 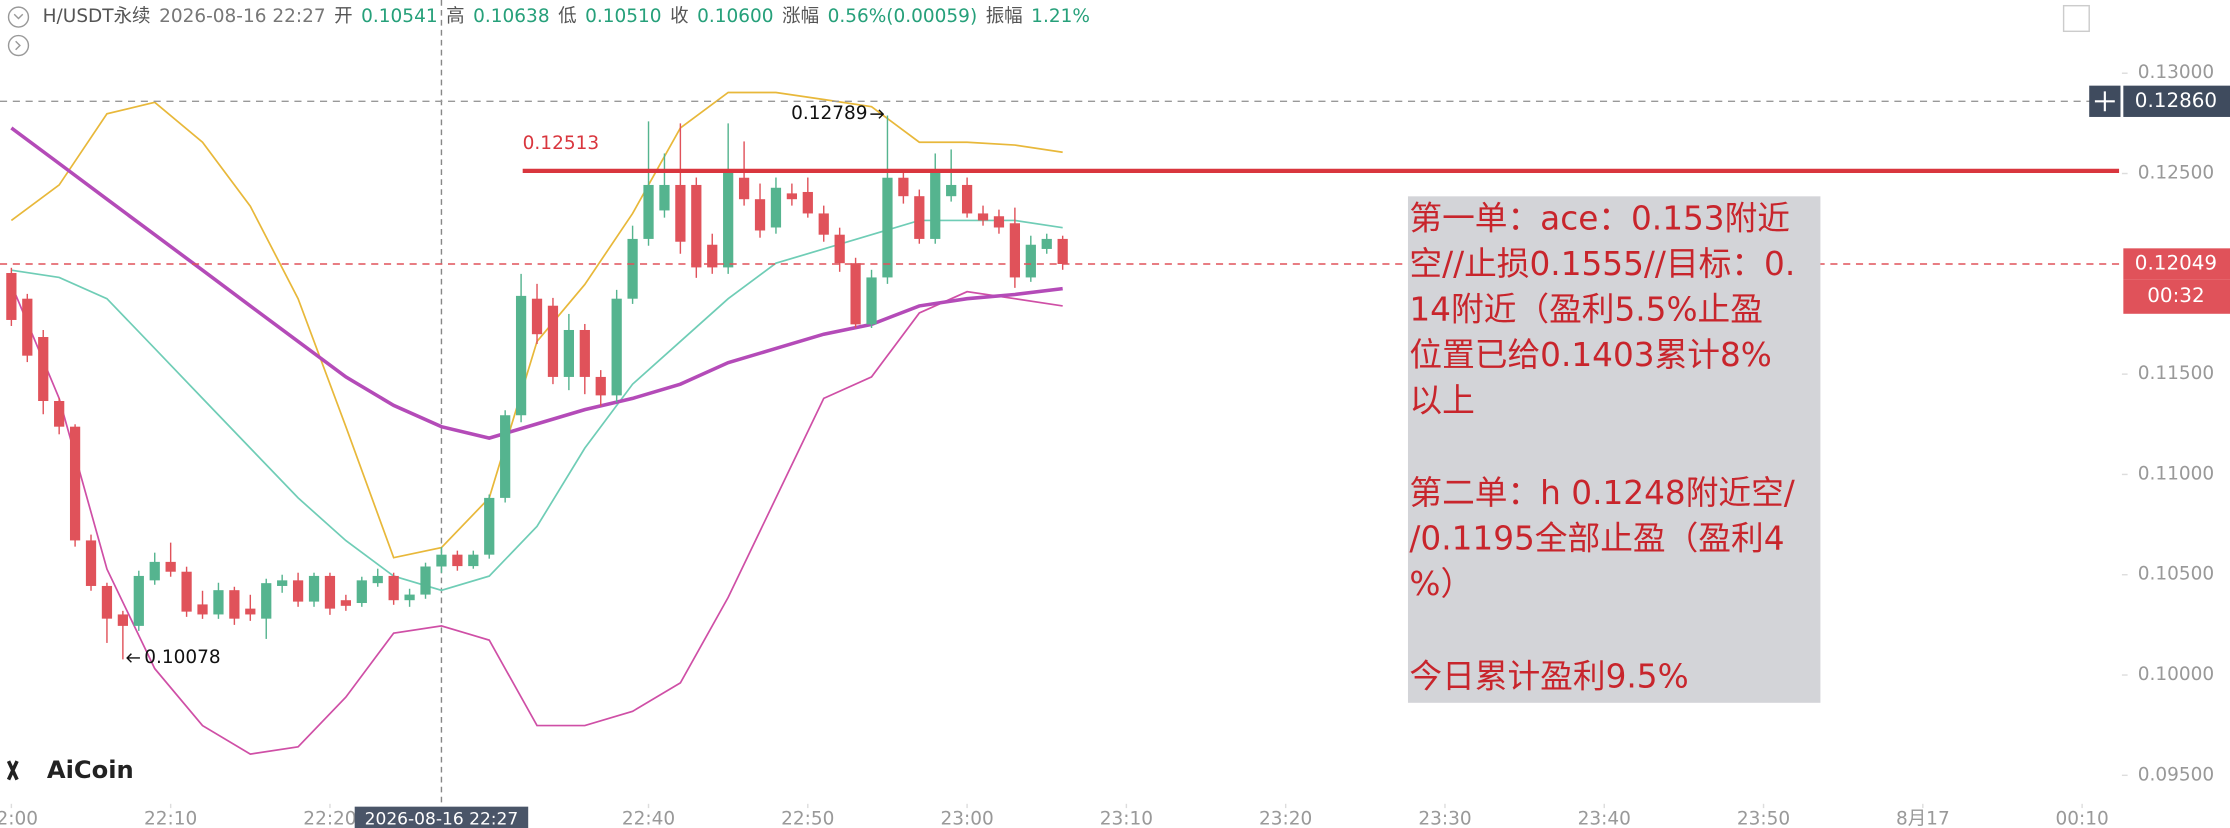 What do you see at coordinates (567, 16) in the screenshot?
I see `field-label: 低` at bounding box center [567, 16].